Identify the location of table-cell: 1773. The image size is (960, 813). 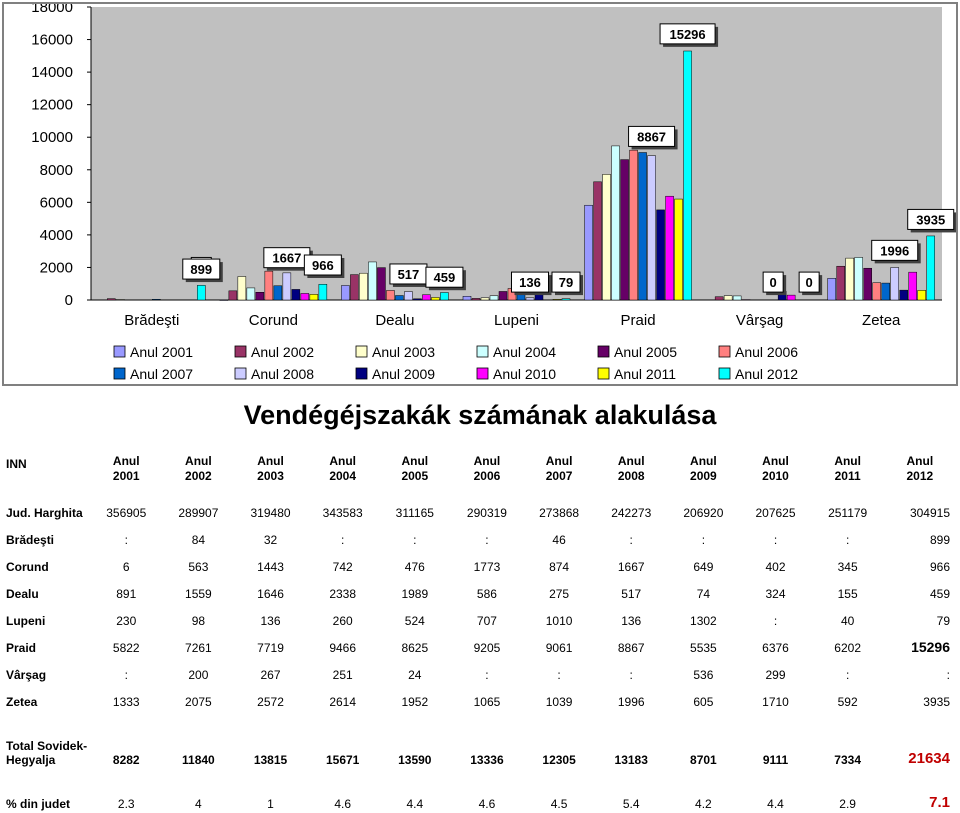
(487, 567).